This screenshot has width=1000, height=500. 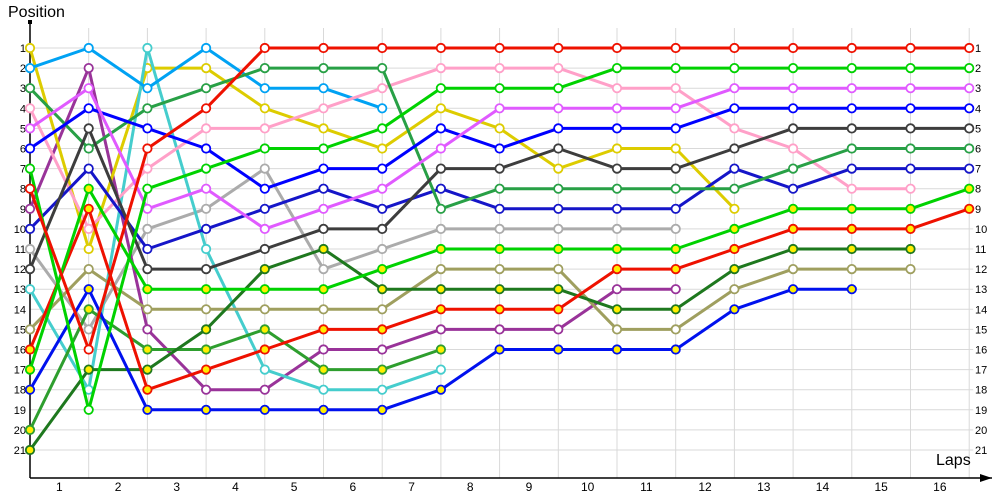 I want to click on x-axis-arrow, so click(x=986, y=478).